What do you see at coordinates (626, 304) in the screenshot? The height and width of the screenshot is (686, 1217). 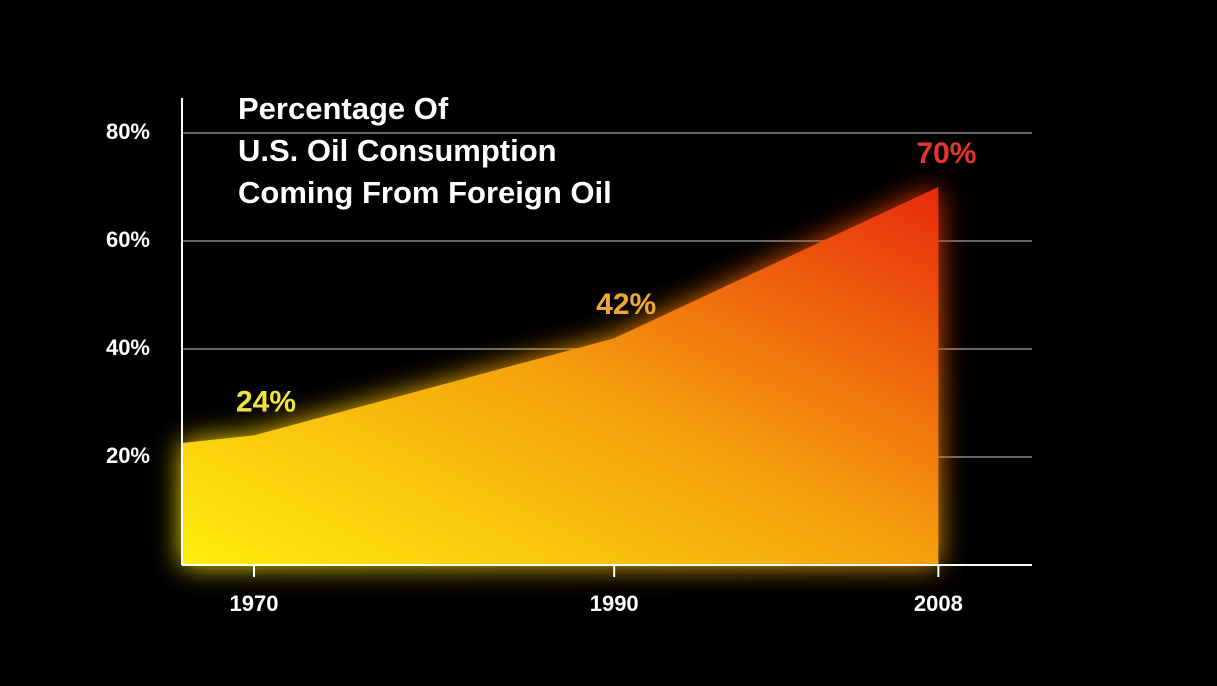 I see `value-label: 42%` at bounding box center [626, 304].